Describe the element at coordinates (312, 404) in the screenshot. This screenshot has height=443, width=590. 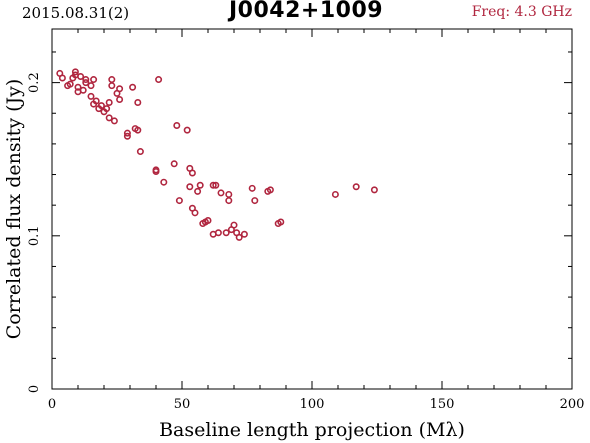
I see `x-tick-label: 100` at that location.